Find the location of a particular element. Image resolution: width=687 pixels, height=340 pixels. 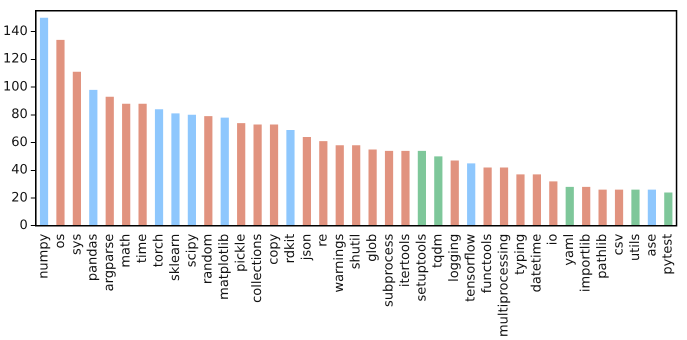

x-tick-label: shutil is located at coordinates (356, 252).